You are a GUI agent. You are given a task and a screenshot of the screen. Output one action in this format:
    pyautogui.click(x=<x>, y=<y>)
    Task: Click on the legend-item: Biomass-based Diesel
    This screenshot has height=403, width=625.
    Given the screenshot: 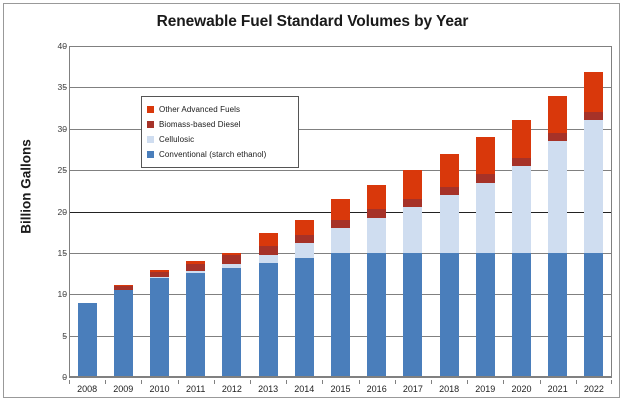 What is the action you would take?
    pyautogui.click(x=219, y=124)
    